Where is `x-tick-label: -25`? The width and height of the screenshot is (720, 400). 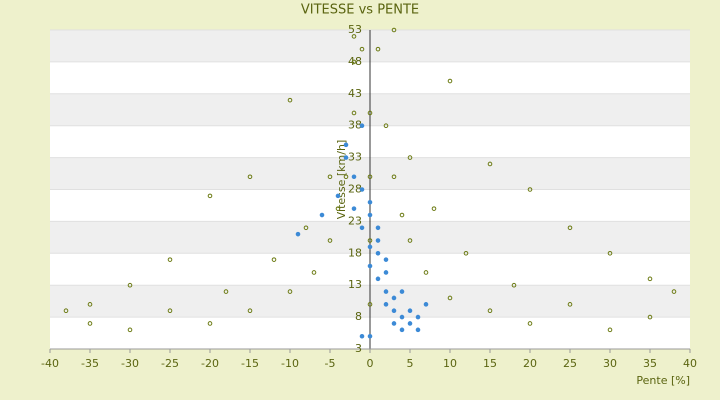 x-tick-label: -25 is located at coordinates (170, 363).